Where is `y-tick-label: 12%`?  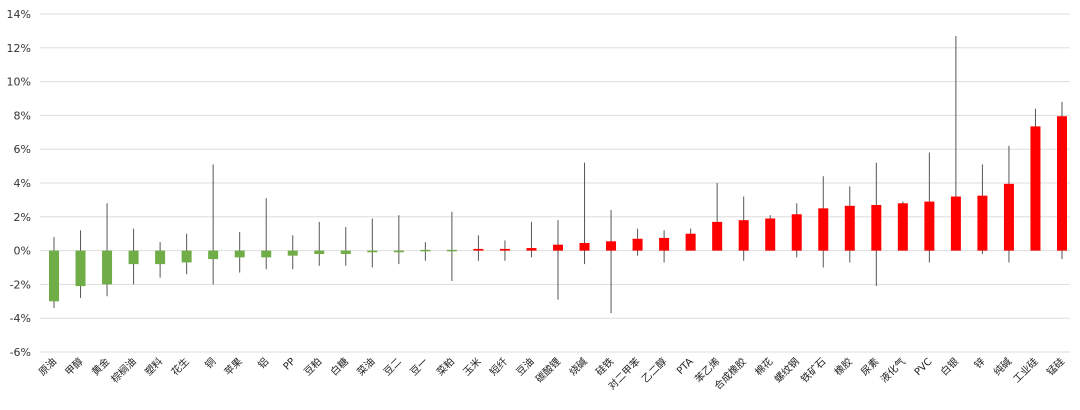 y-tick-label: 12% is located at coordinates (19, 48).